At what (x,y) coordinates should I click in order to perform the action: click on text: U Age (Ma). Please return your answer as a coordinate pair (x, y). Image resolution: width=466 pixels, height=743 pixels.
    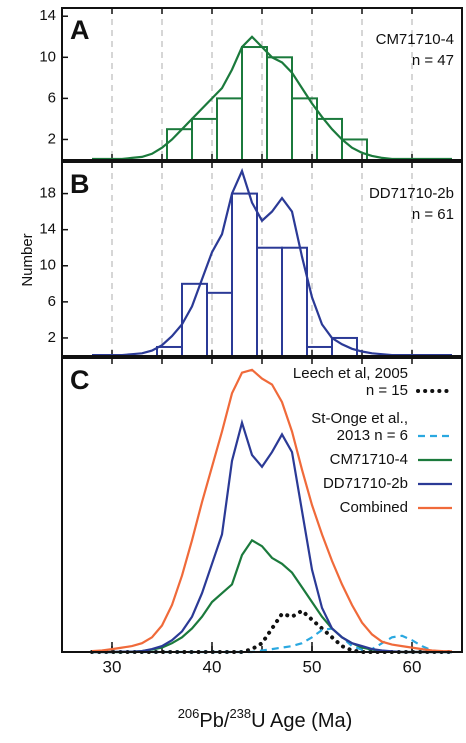
    Looking at the image, I should click on (301, 721).